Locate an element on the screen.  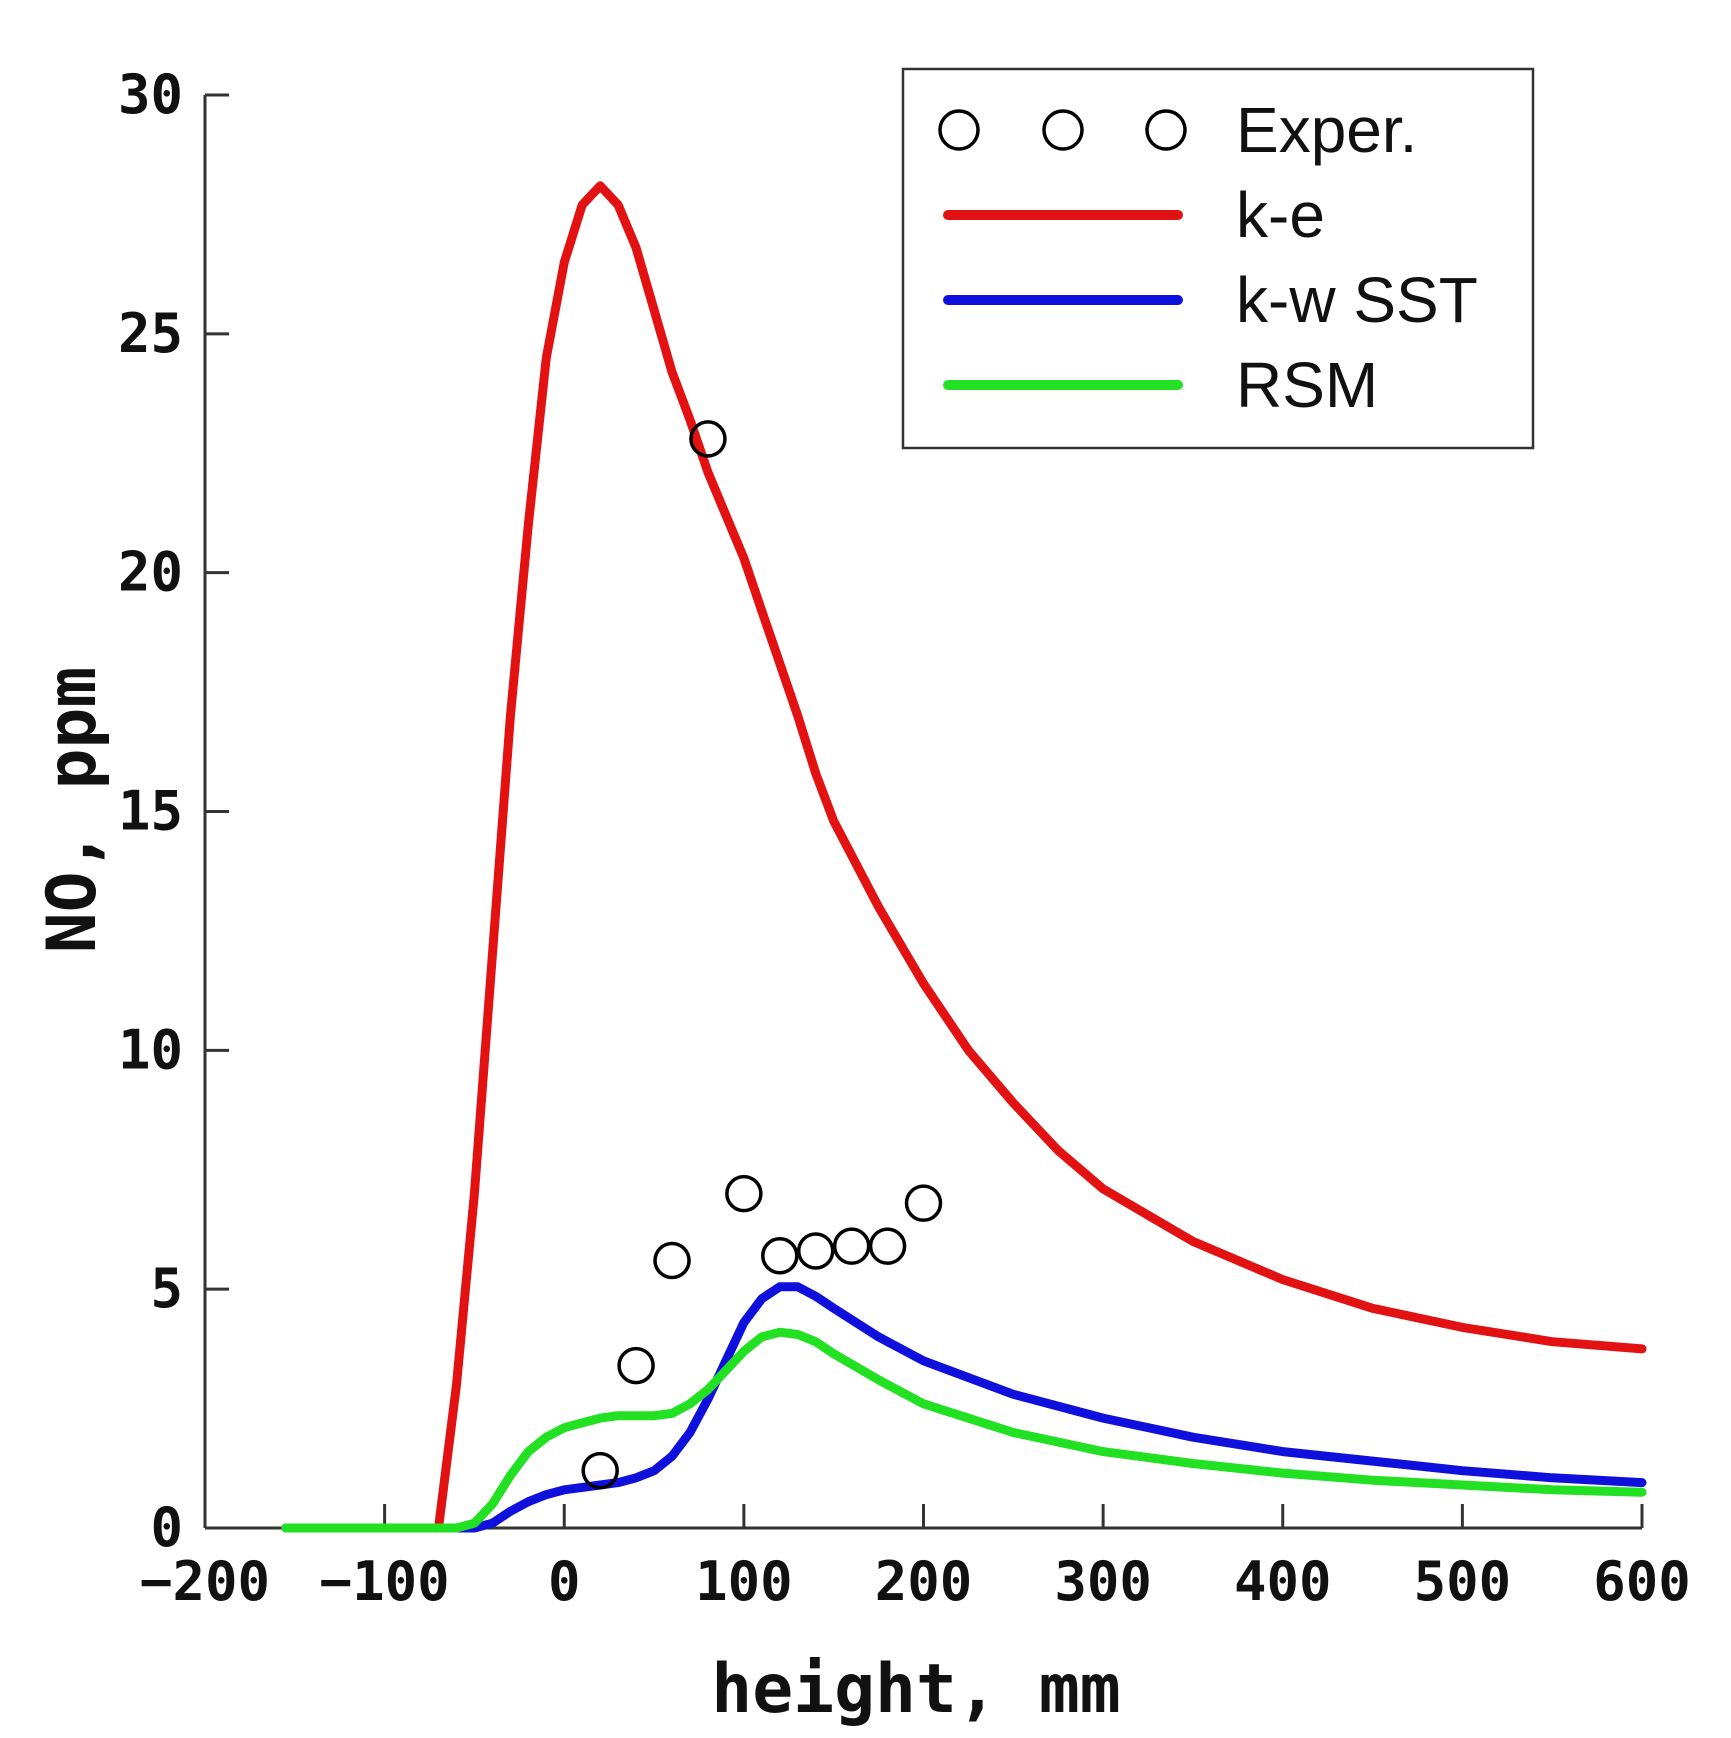
legend: Exper. k-e k-w SST RSM is located at coordinates (1218, 258).